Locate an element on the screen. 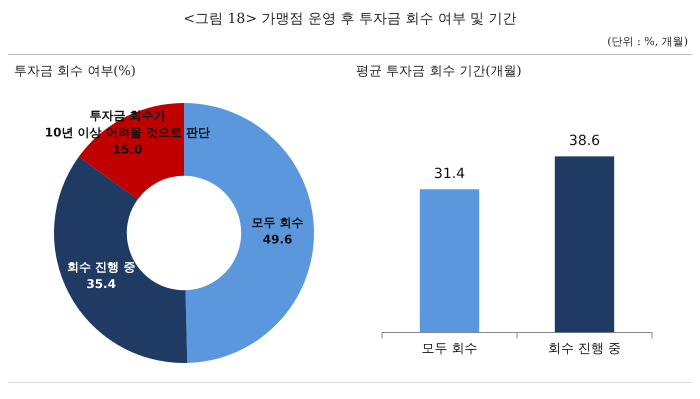 The height and width of the screenshot is (399, 700). chart-title: 평균 투자금 회수 기간(개월) is located at coordinates (439, 71).